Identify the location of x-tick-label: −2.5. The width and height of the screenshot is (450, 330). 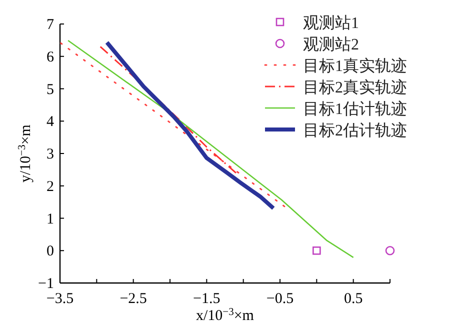
(133, 299).